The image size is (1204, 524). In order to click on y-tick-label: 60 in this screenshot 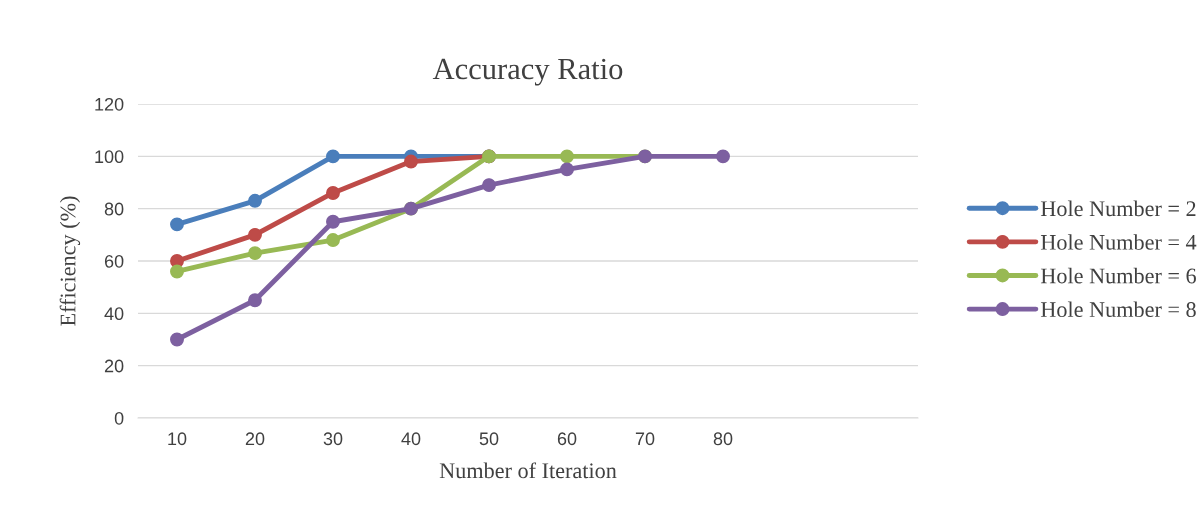, I will do `click(114, 261)`.